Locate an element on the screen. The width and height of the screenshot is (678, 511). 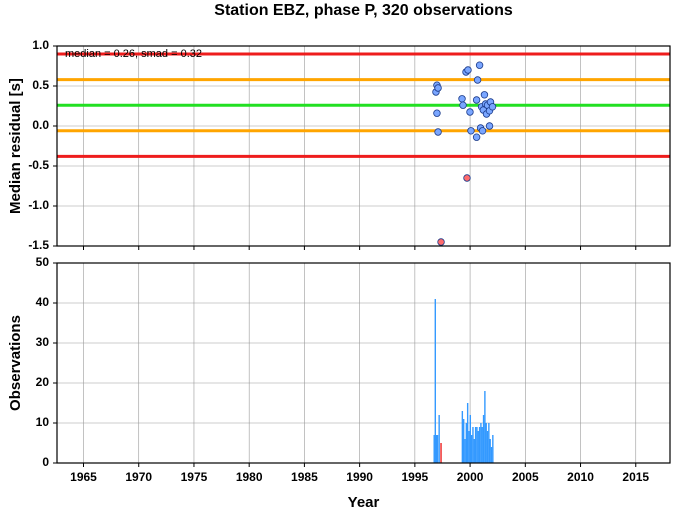
y-tick-label: 50 is located at coordinates (43, 262).